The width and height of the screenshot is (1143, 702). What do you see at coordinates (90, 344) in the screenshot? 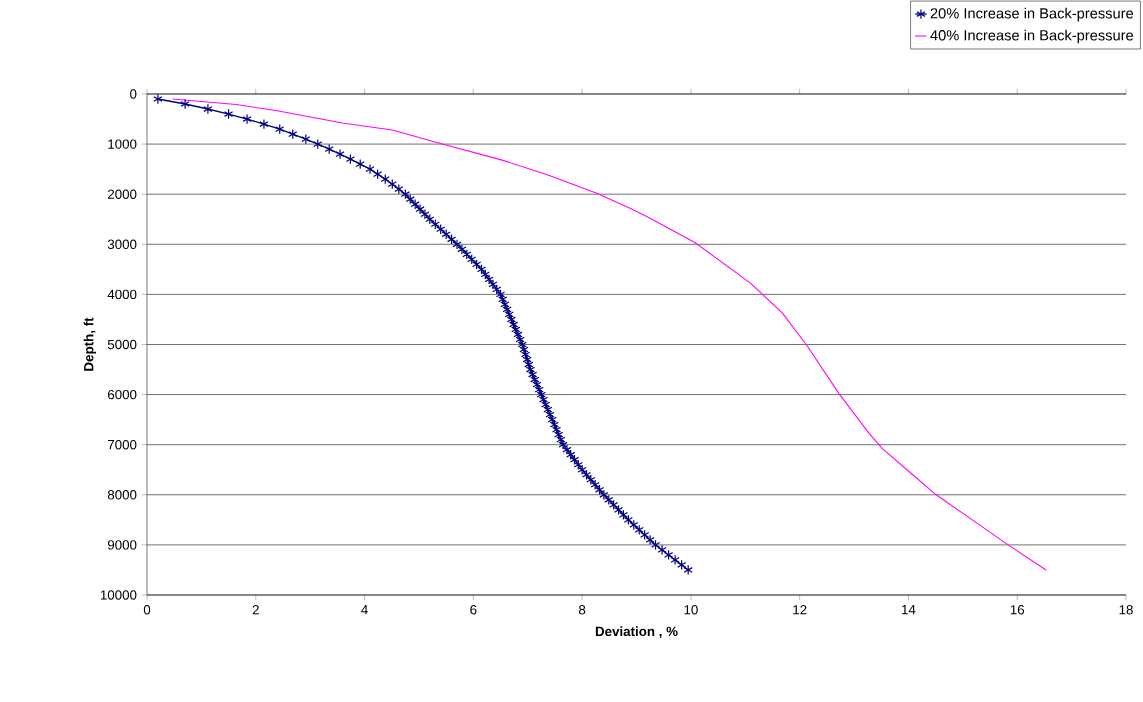
I see `y-axis-title: Depth, ft` at bounding box center [90, 344].